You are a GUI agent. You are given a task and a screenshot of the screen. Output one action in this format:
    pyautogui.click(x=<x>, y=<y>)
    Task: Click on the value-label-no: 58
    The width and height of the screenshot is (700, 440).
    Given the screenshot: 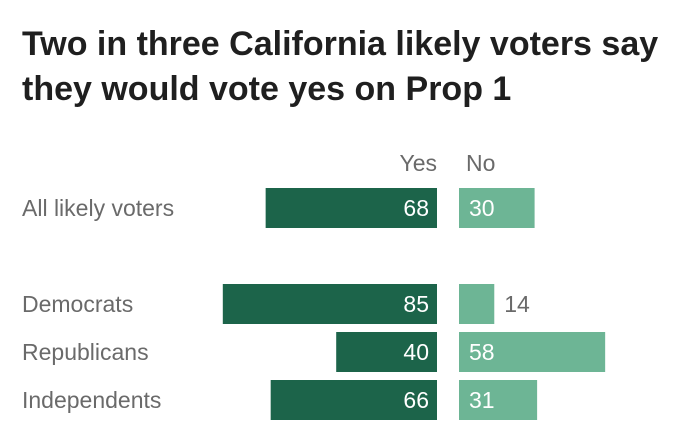 What is the action you would take?
    pyautogui.click(x=482, y=352)
    